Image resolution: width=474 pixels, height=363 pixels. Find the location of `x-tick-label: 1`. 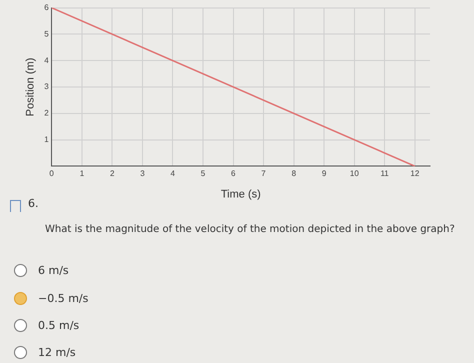

x-tick-label: 1 is located at coordinates (82, 173).